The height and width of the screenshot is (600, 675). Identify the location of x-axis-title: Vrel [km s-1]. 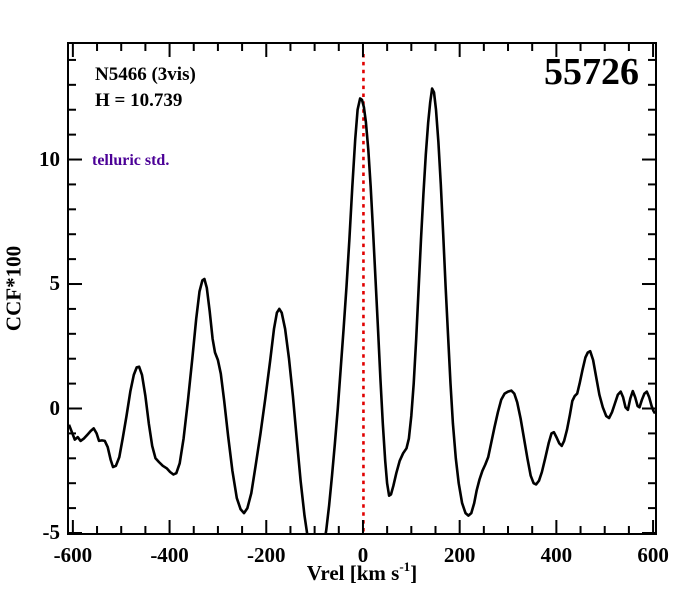
(362, 572).